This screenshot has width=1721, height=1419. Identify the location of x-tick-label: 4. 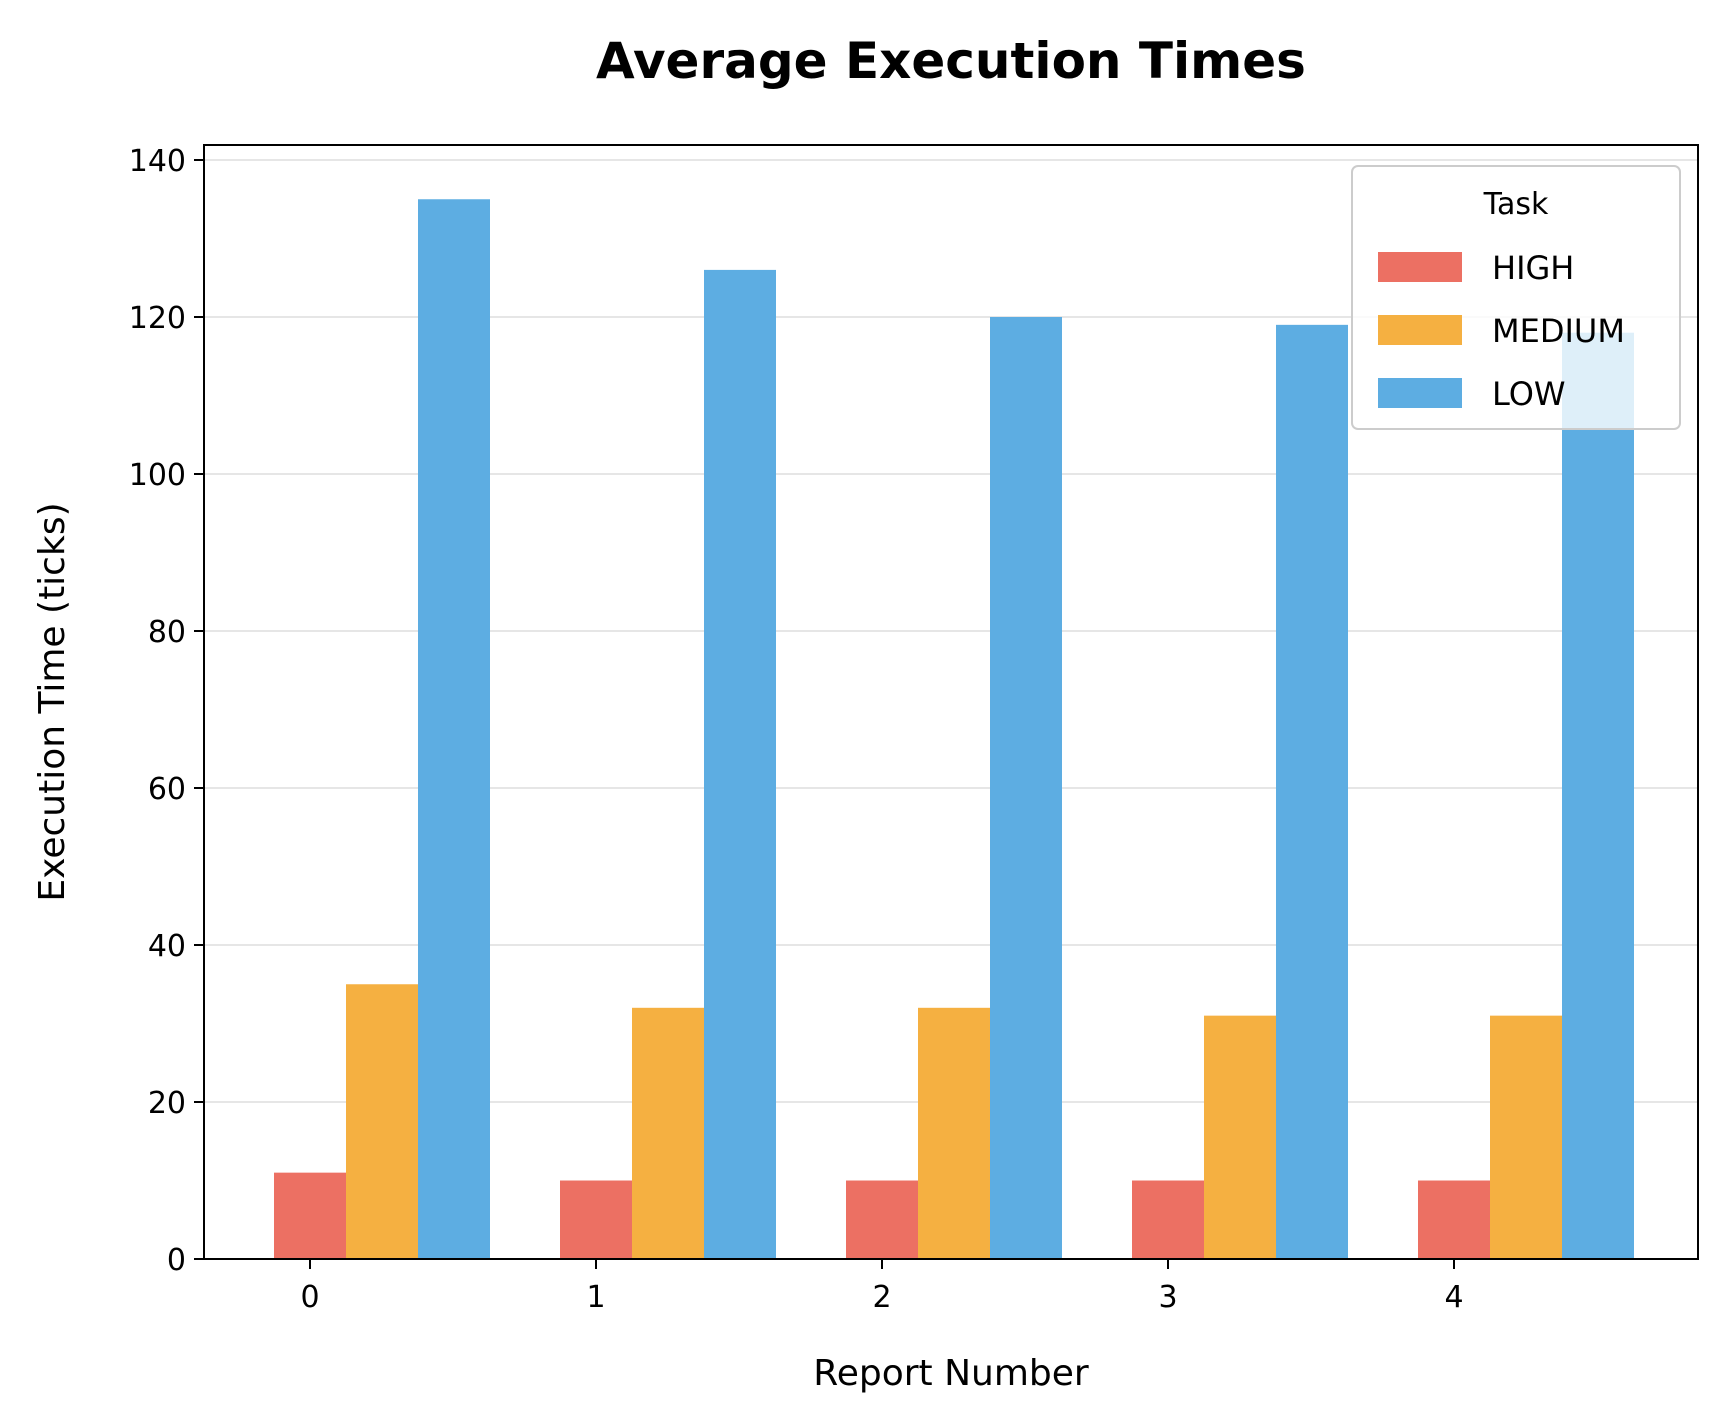
(1453, 1297).